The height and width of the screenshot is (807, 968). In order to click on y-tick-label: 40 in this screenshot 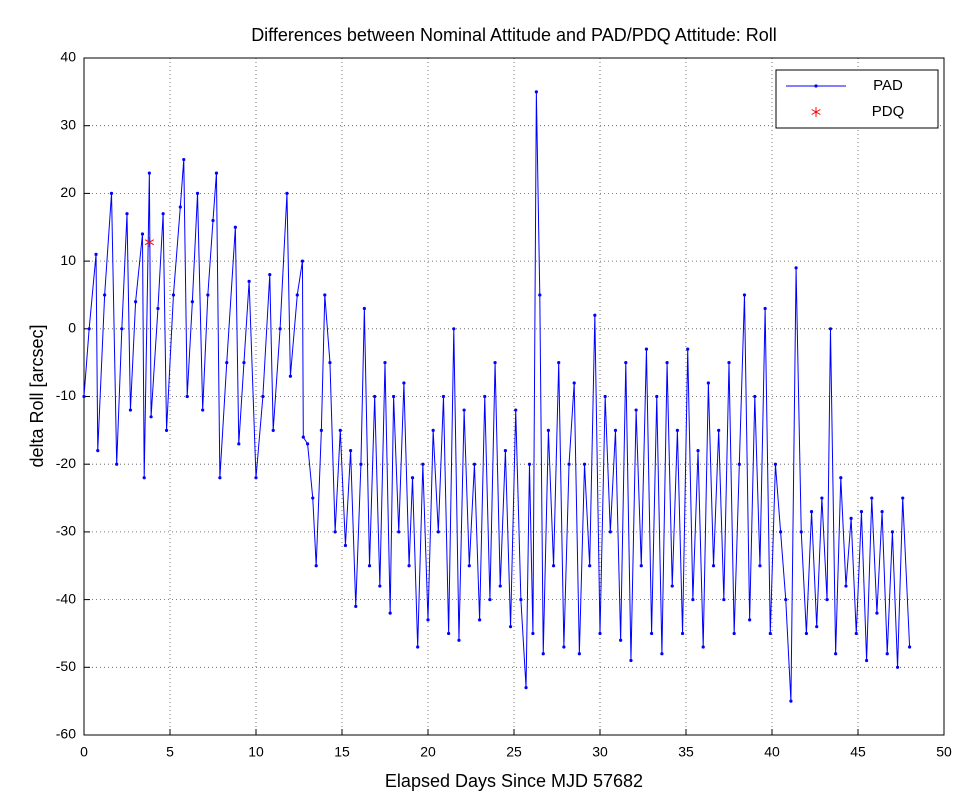, I will do `click(68, 57)`.